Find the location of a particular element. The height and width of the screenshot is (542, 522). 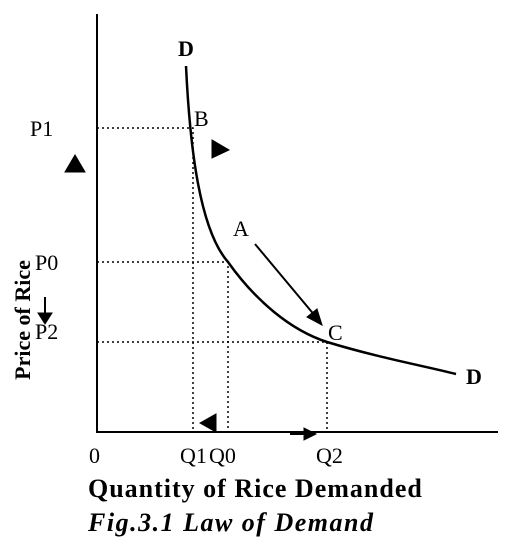

arrow-left is located at coordinates (207, 423).